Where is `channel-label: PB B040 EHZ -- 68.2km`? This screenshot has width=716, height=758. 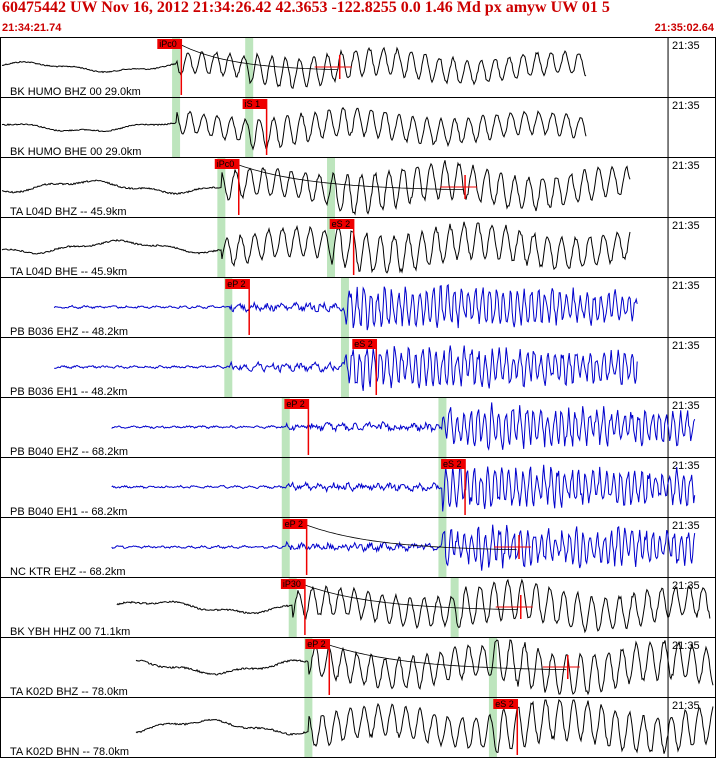
channel-label: PB B040 EHZ -- 68.2km is located at coordinates (69, 452).